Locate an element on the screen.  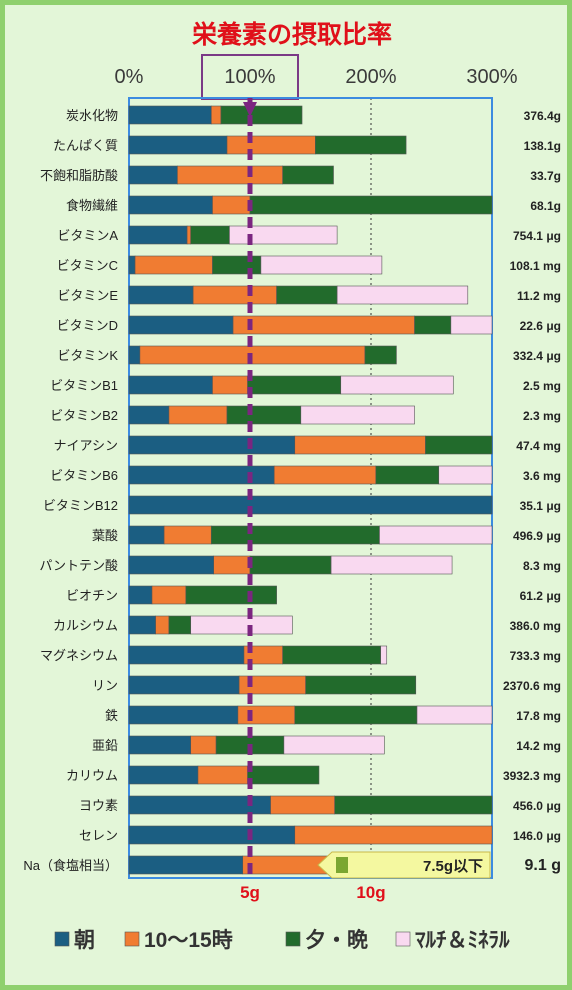
x-tick-label: 0% is located at coordinates (129, 77).